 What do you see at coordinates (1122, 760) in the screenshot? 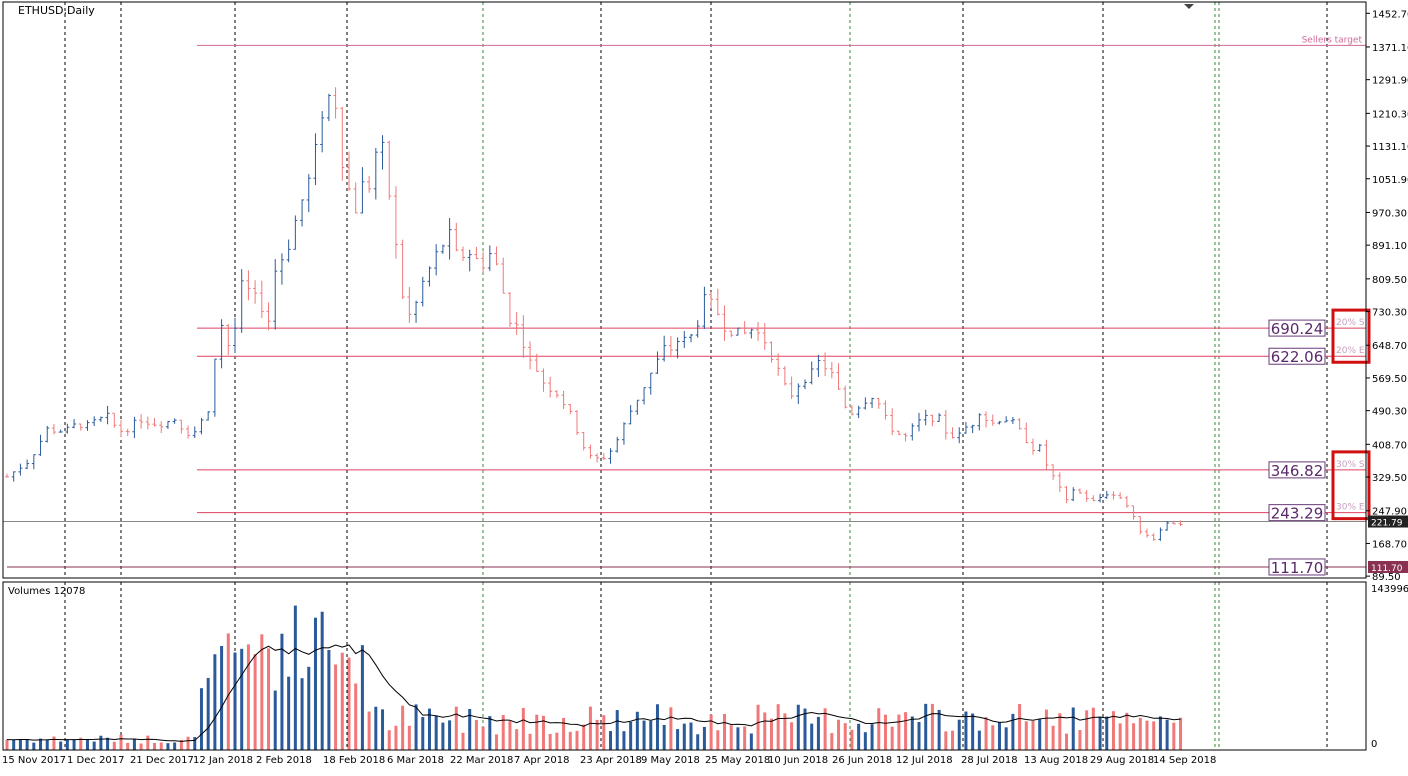
I see `date-label: 29 Aug 2018` at bounding box center [1122, 760].